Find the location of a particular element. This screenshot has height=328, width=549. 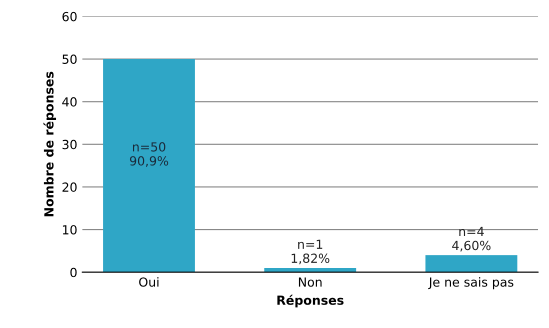

y-tick-label: 40 is located at coordinates (69, 102).